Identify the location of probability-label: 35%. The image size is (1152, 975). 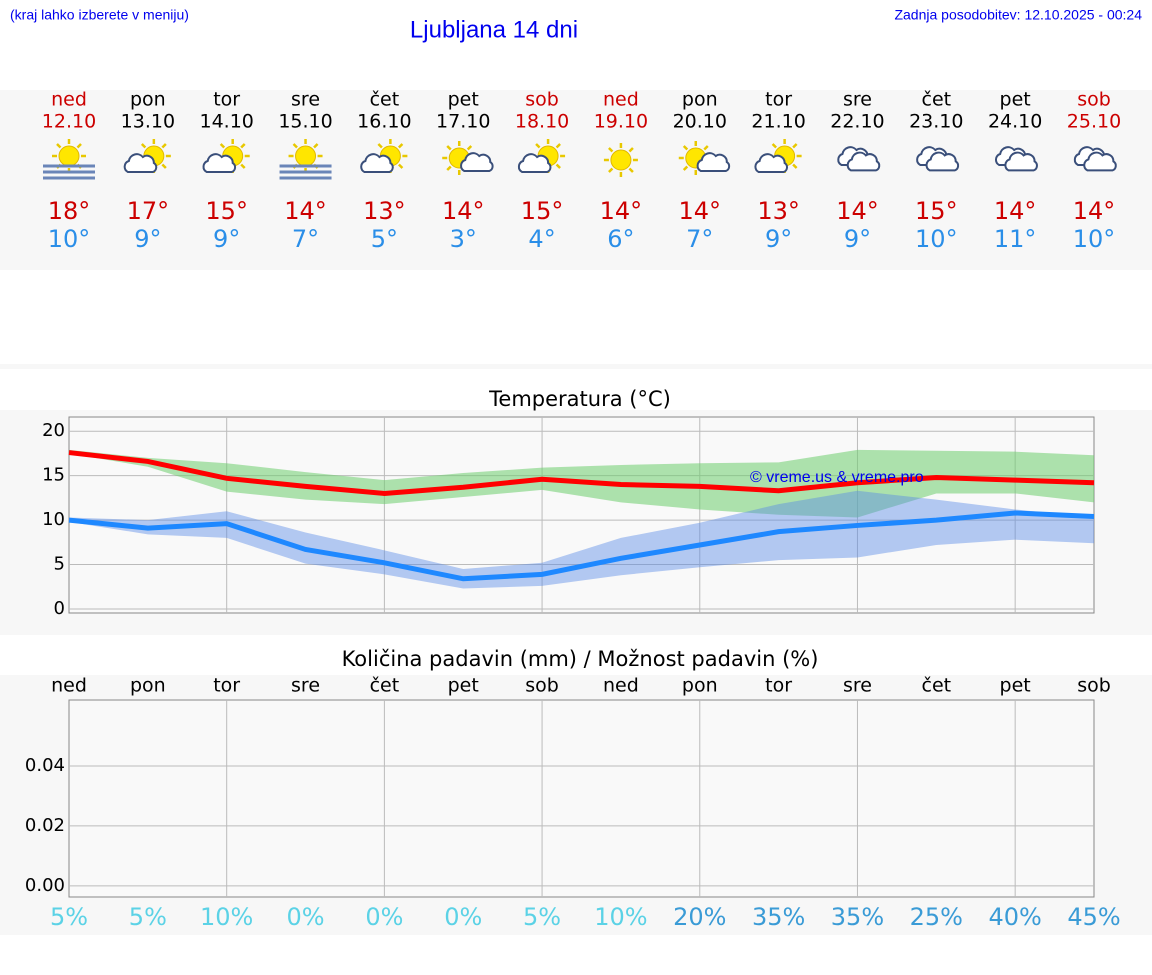
(778, 917).